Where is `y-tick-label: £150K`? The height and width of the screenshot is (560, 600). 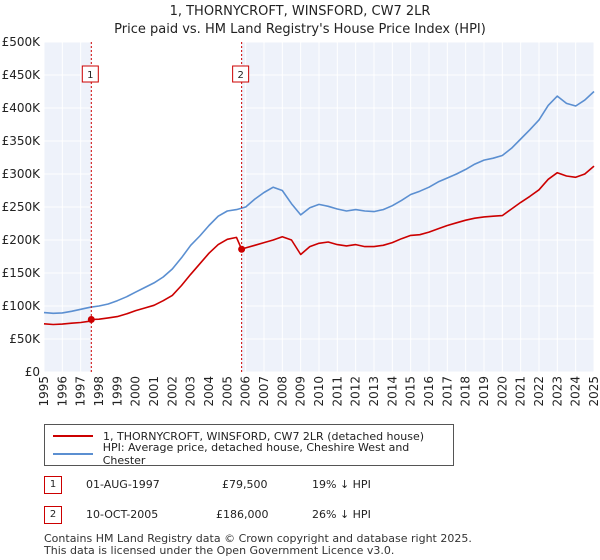 y-tick-label: £150K is located at coordinates (22, 273).